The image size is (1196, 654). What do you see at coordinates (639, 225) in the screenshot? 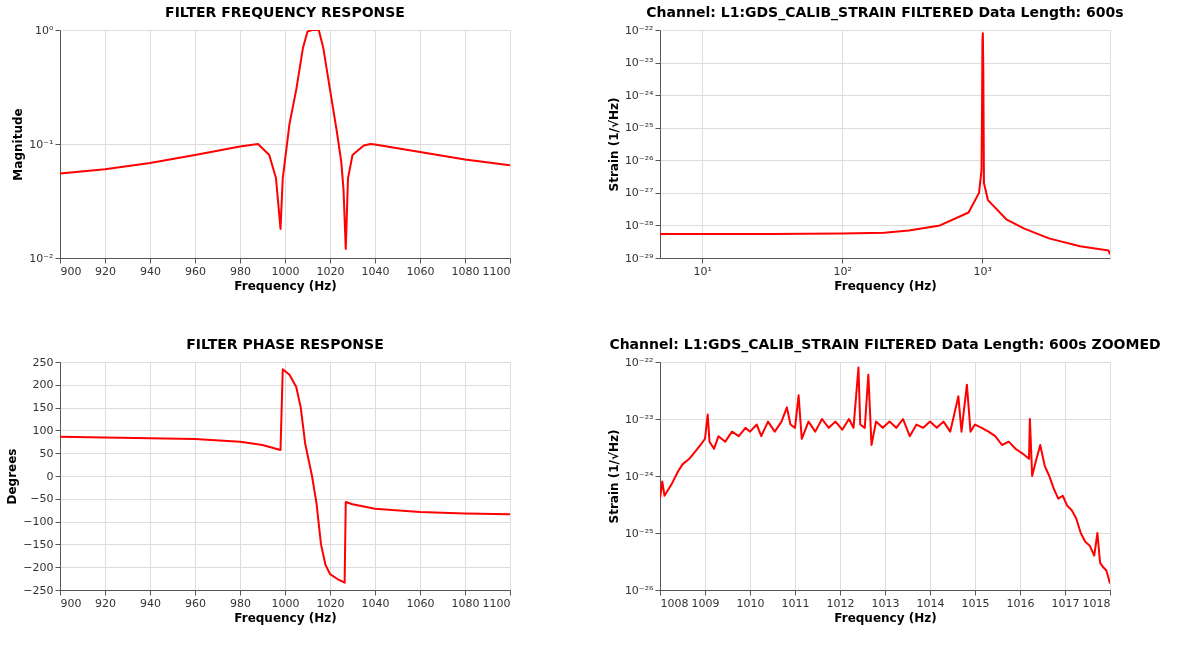
I see `y-tick-label: 10⁻²⁸` at bounding box center [639, 225].